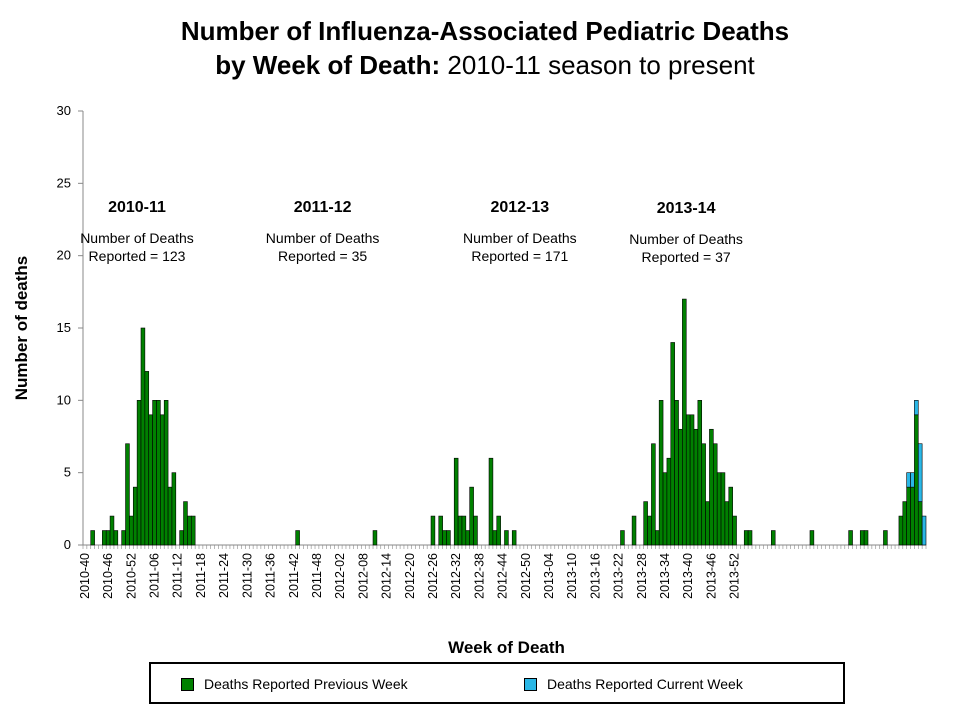 This screenshot has height=720, width=960. What do you see at coordinates (247, 575) in the screenshot?
I see `x-tick-label: 2011-30` at bounding box center [247, 575].